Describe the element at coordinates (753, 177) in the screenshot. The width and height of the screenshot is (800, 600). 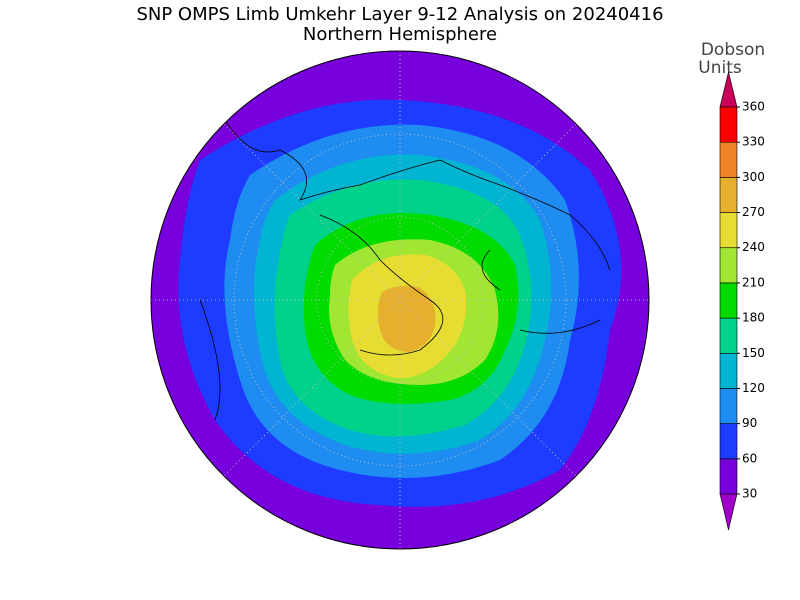
I see `colorbar-tick-label: 300` at that location.